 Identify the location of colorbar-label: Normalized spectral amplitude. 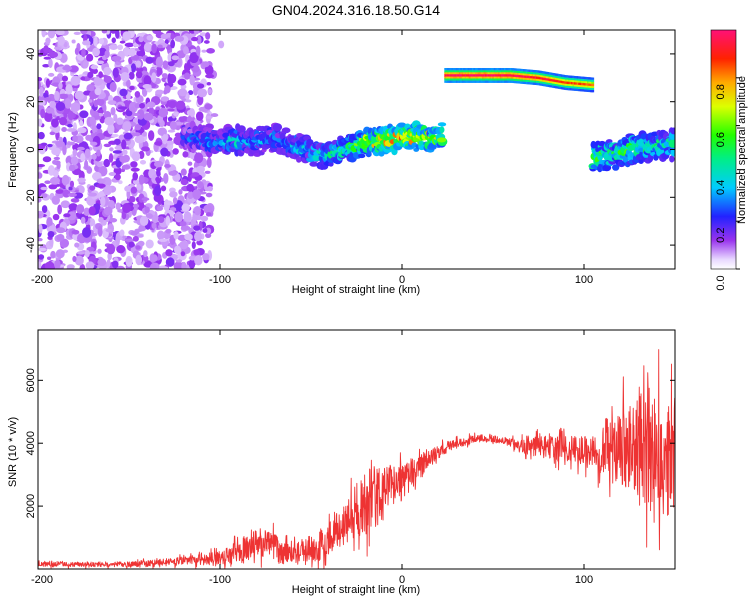
(742, 150).